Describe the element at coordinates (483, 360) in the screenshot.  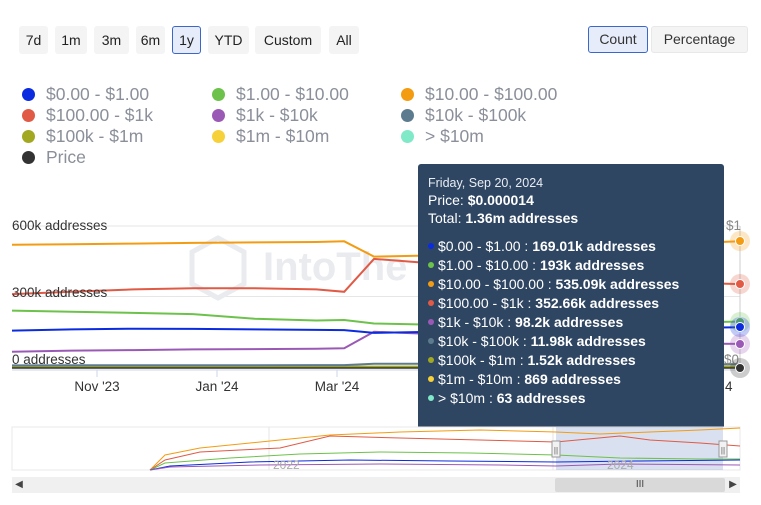
I see `tooltip-row-label: $100k - $1m :` at that location.